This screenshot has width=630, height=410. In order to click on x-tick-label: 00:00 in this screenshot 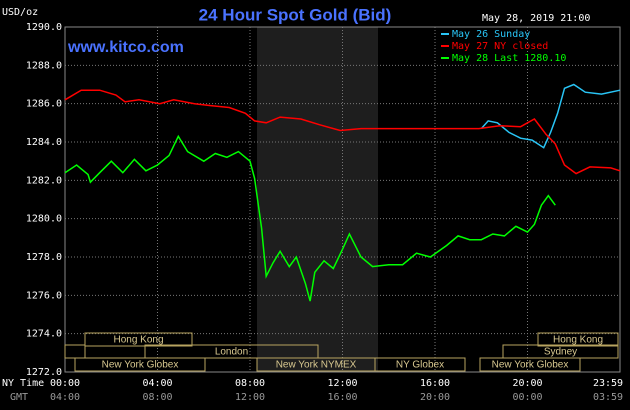, I will do `click(65, 383)`.